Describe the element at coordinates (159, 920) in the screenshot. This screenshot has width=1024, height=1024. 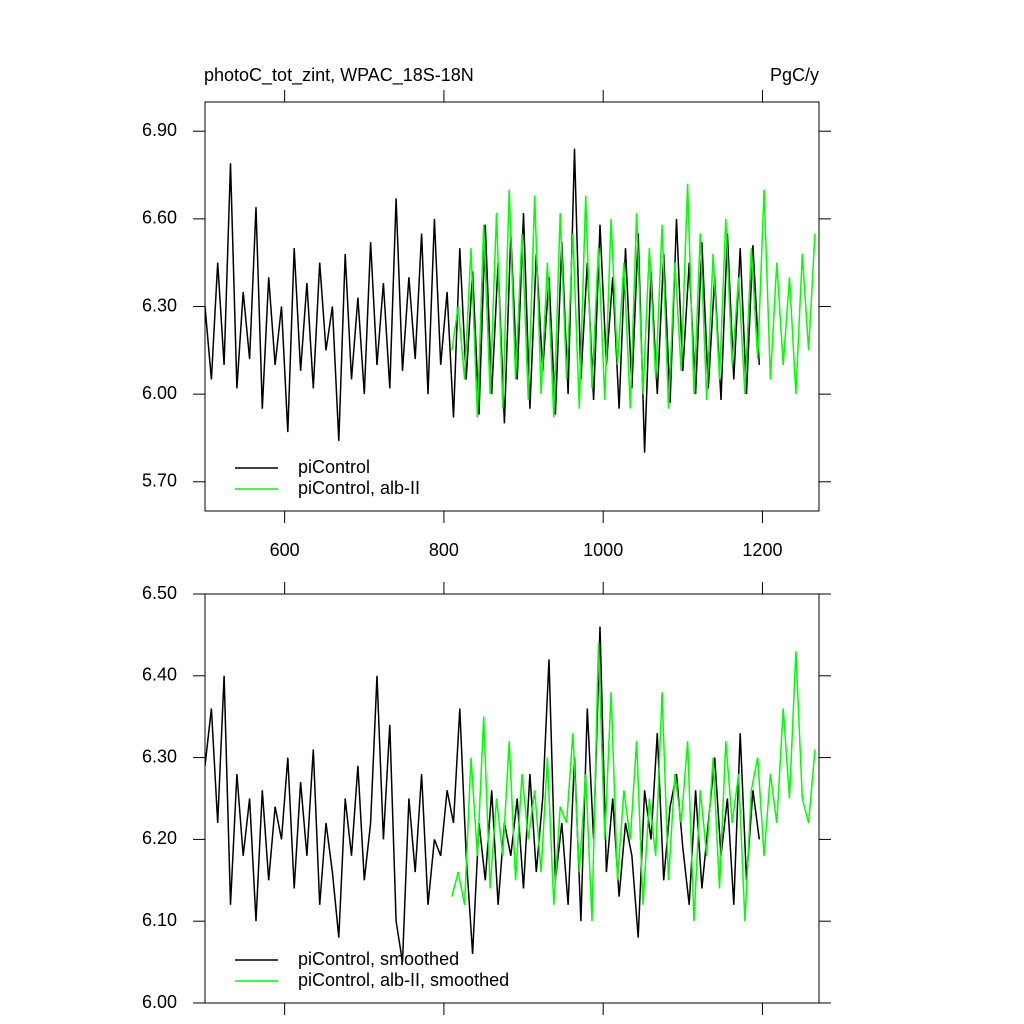
I see `y-tick-label: 6.10` at that location.